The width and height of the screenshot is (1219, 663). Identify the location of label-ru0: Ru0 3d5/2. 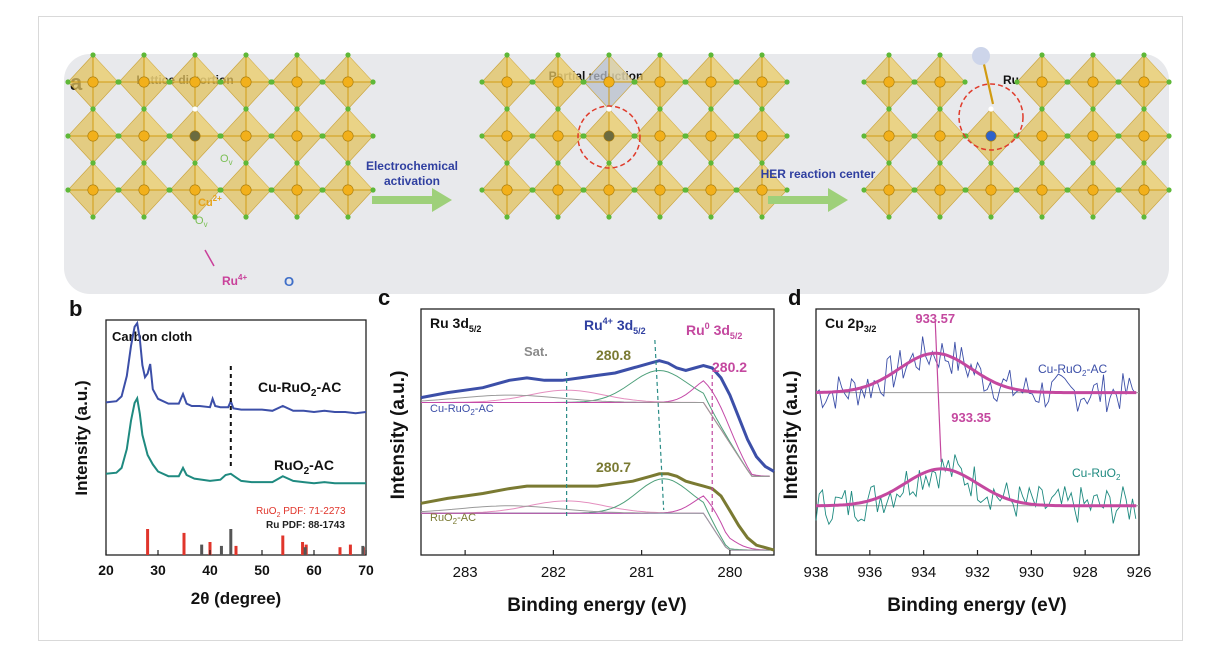
(714, 331).